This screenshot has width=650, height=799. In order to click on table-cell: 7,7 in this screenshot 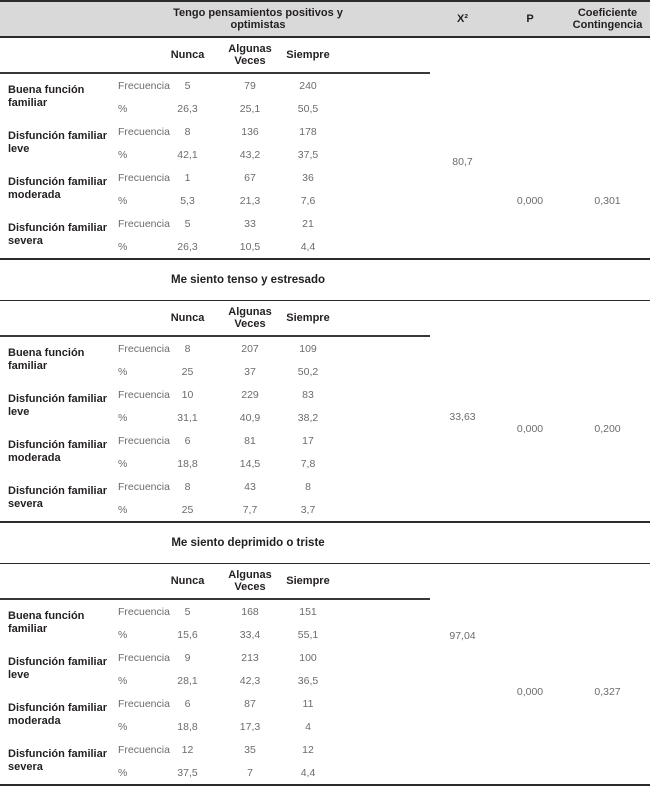, I will do `click(250, 509)`.